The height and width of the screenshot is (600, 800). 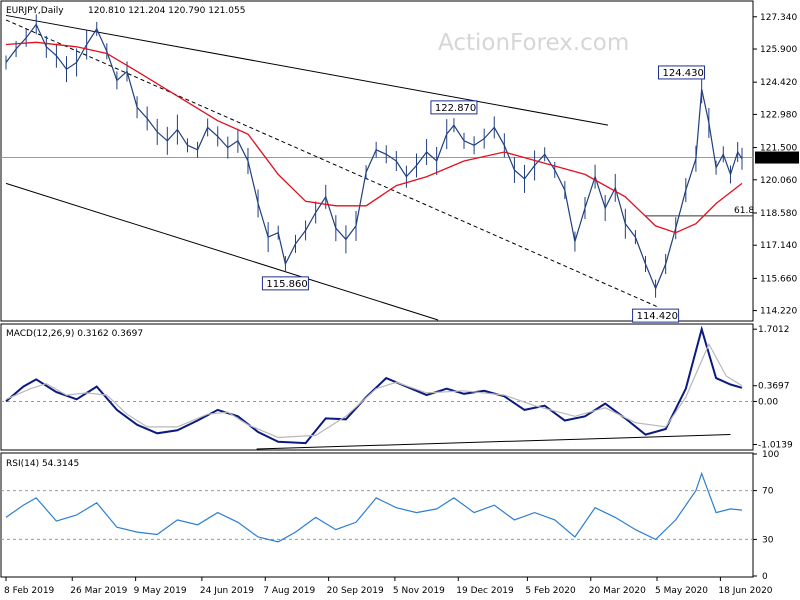 What do you see at coordinates (42, 464) in the screenshot?
I see `rsi-label: RSI(14) 54.3145` at bounding box center [42, 464].